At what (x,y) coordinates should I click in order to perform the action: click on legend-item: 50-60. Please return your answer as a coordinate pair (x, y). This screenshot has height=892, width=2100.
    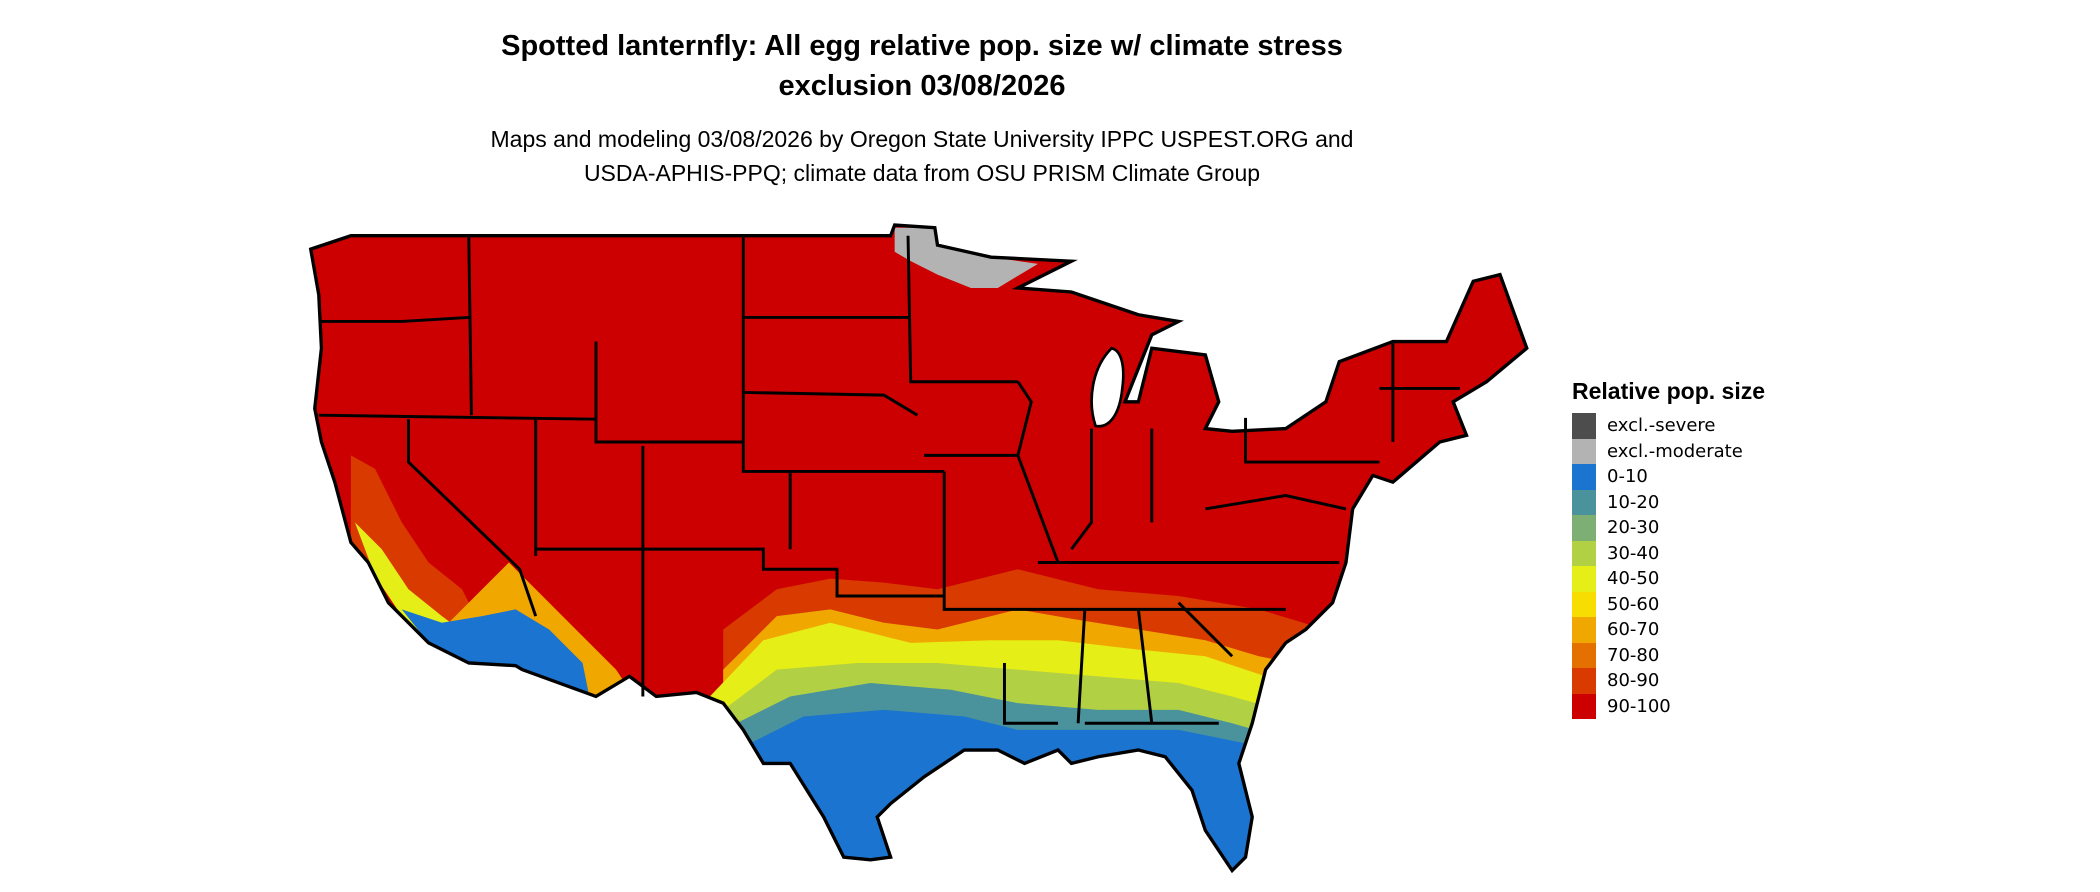
    Looking at the image, I should click on (1668, 604).